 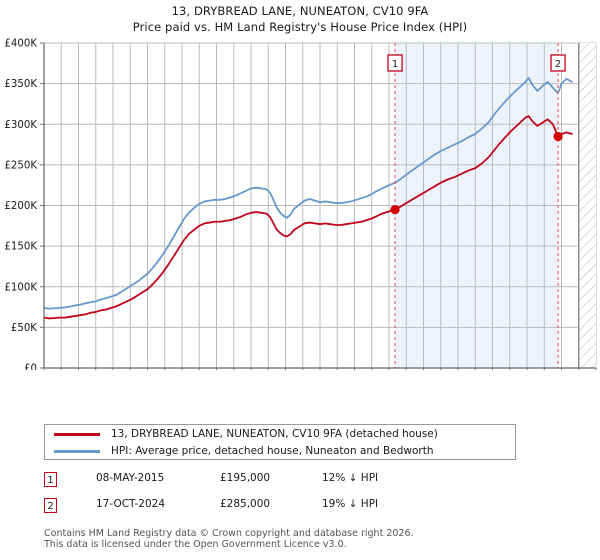 What do you see at coordinates (395, 64) in the screenshot?
I see `svg-text: 1` at bounding box center [395, 64].